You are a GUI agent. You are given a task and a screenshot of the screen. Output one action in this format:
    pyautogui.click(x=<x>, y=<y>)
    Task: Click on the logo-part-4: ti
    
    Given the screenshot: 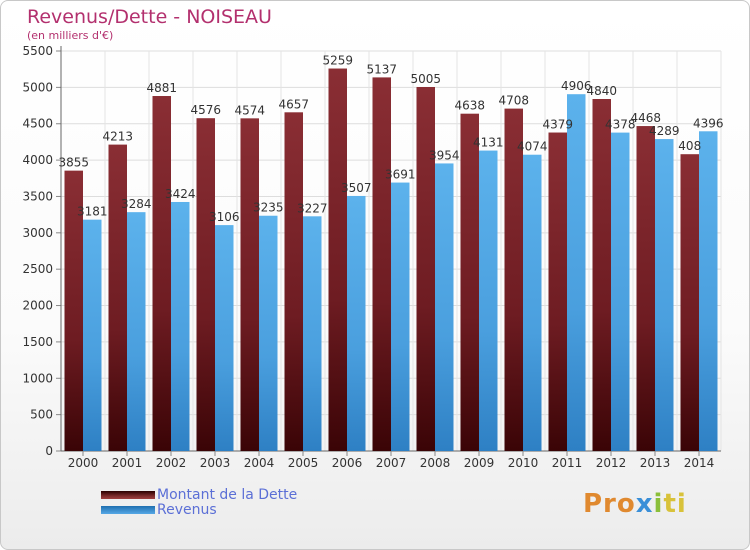 What is the action you would take?
    pyautogui.click(x=675, y=504)
    